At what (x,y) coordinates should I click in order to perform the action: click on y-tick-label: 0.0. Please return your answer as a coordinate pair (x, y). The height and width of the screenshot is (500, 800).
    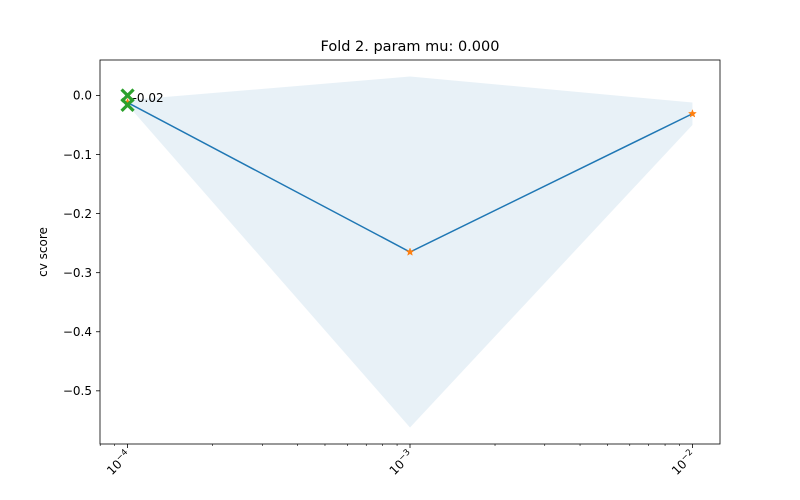
    Looking at the image, I should click on (82, 96).